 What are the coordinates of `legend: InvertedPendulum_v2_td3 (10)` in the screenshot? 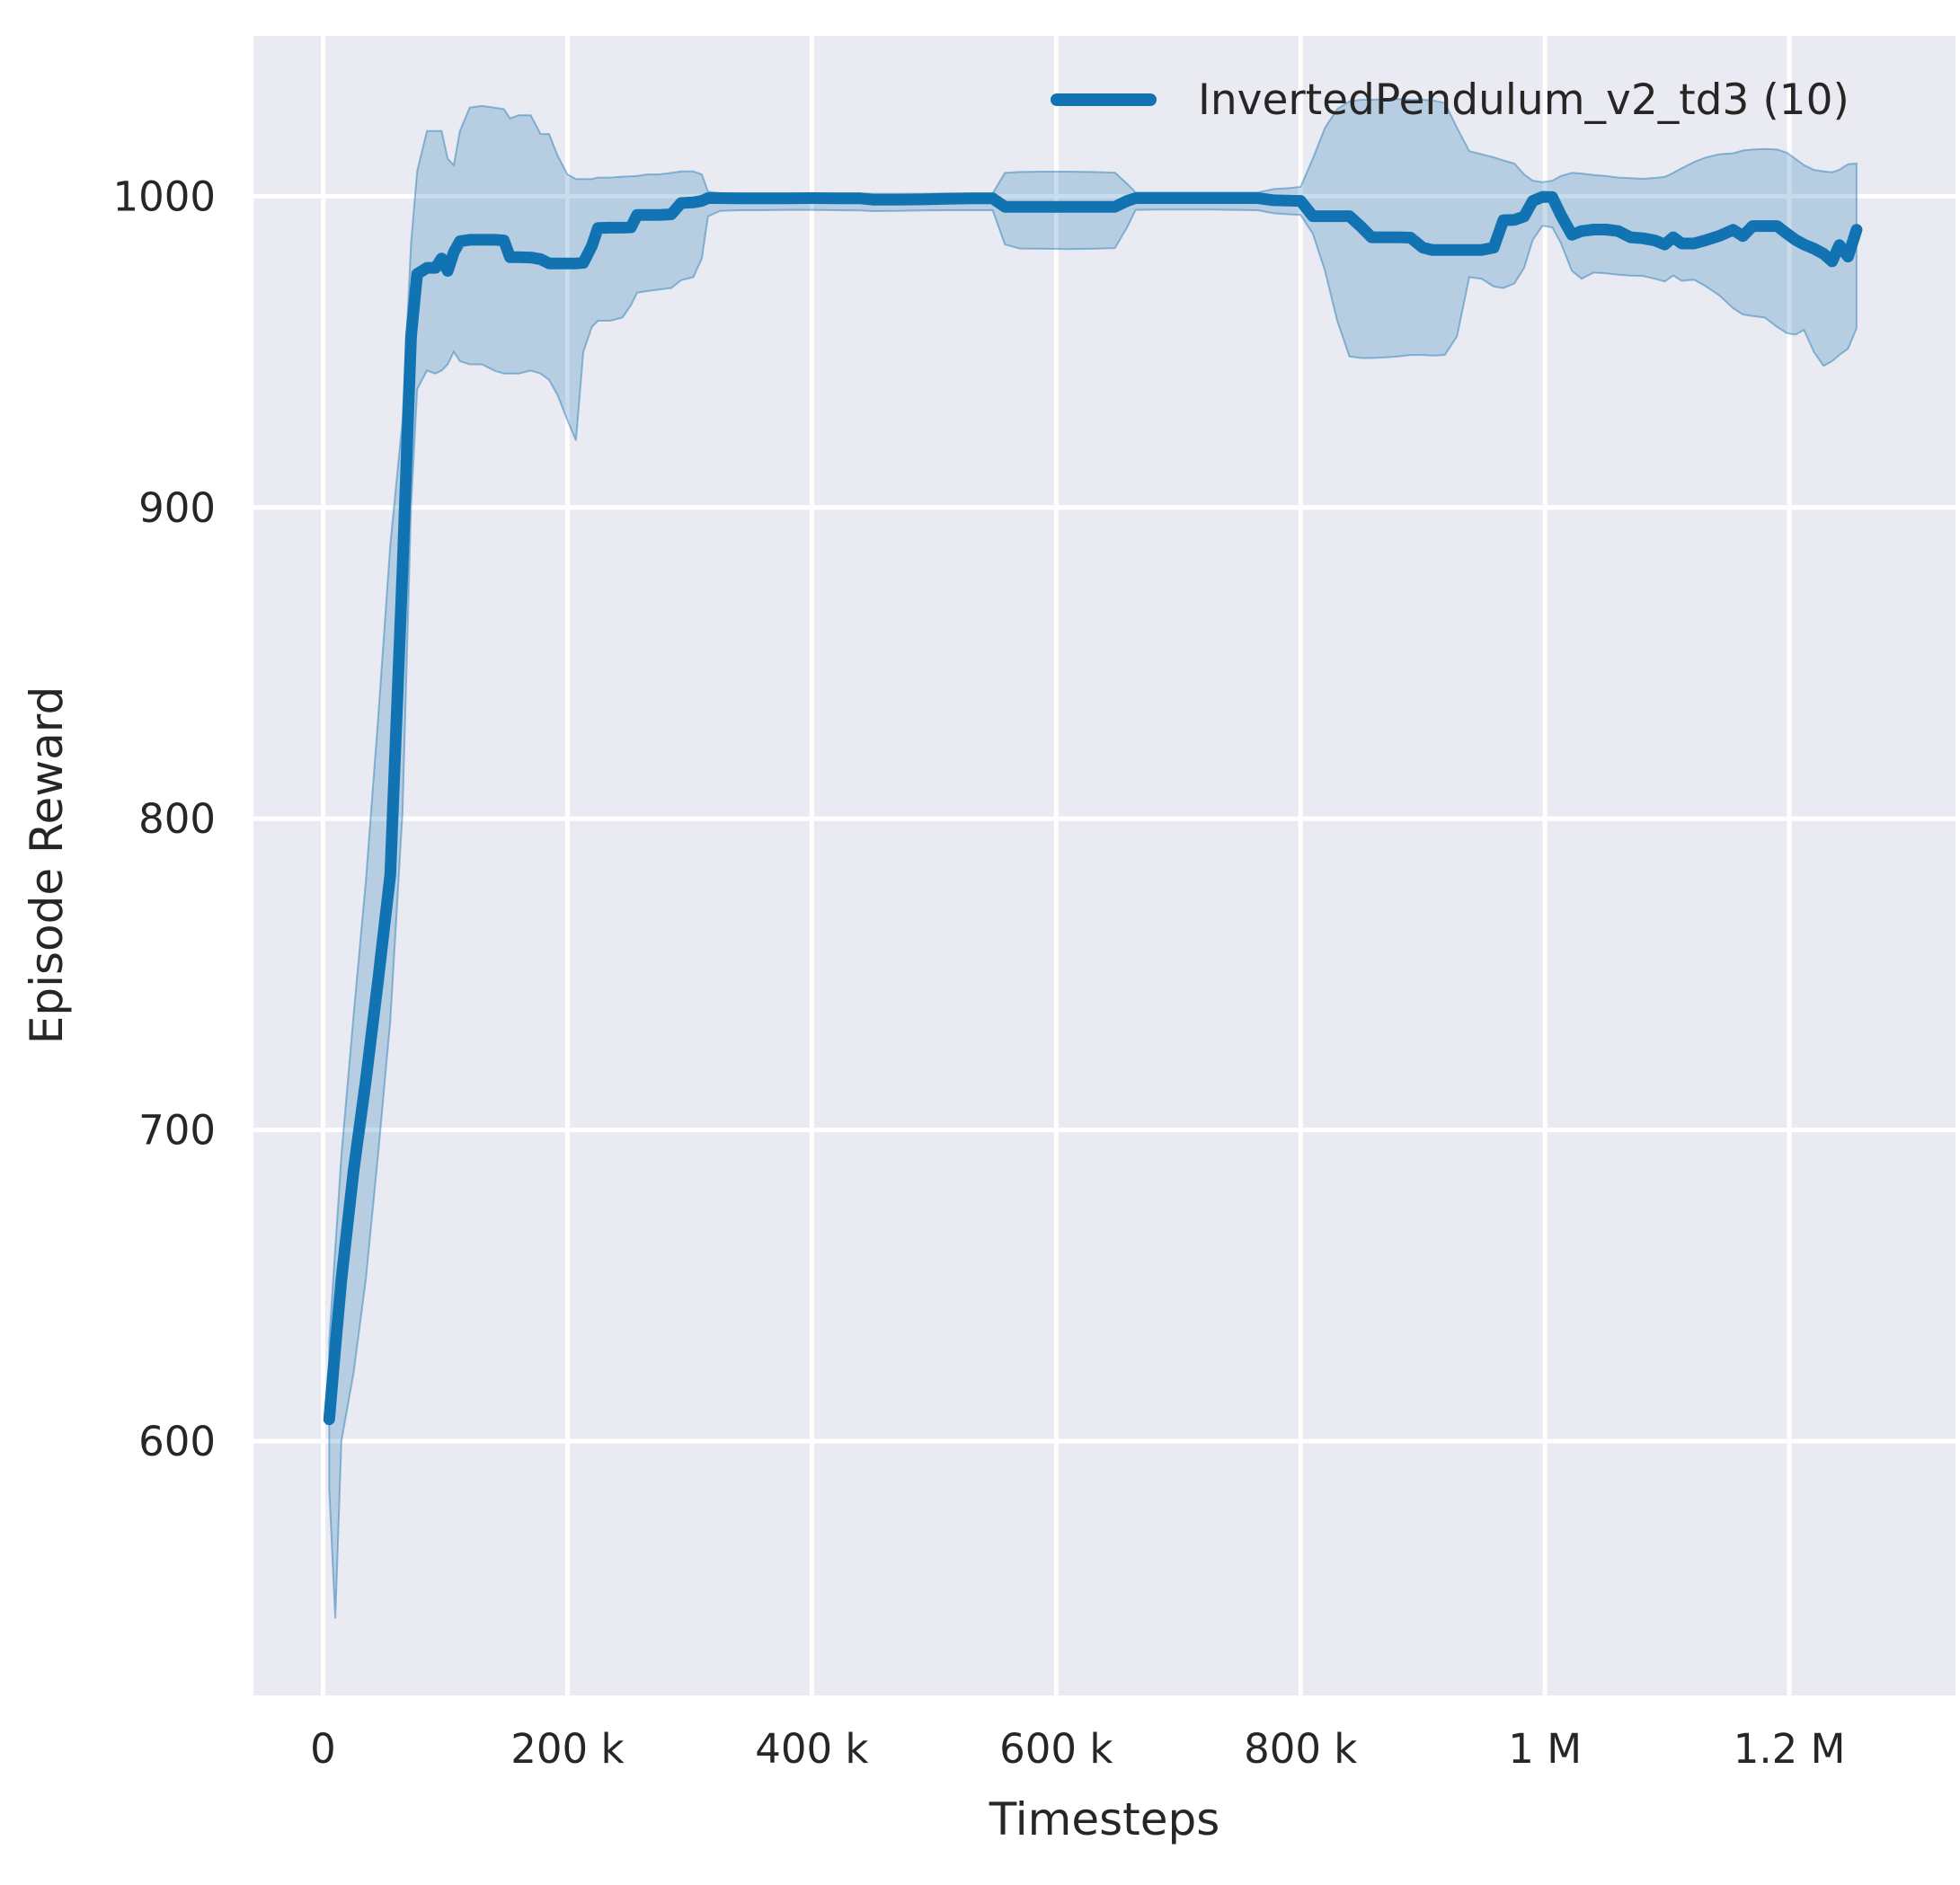 It's located at (1450, 100).